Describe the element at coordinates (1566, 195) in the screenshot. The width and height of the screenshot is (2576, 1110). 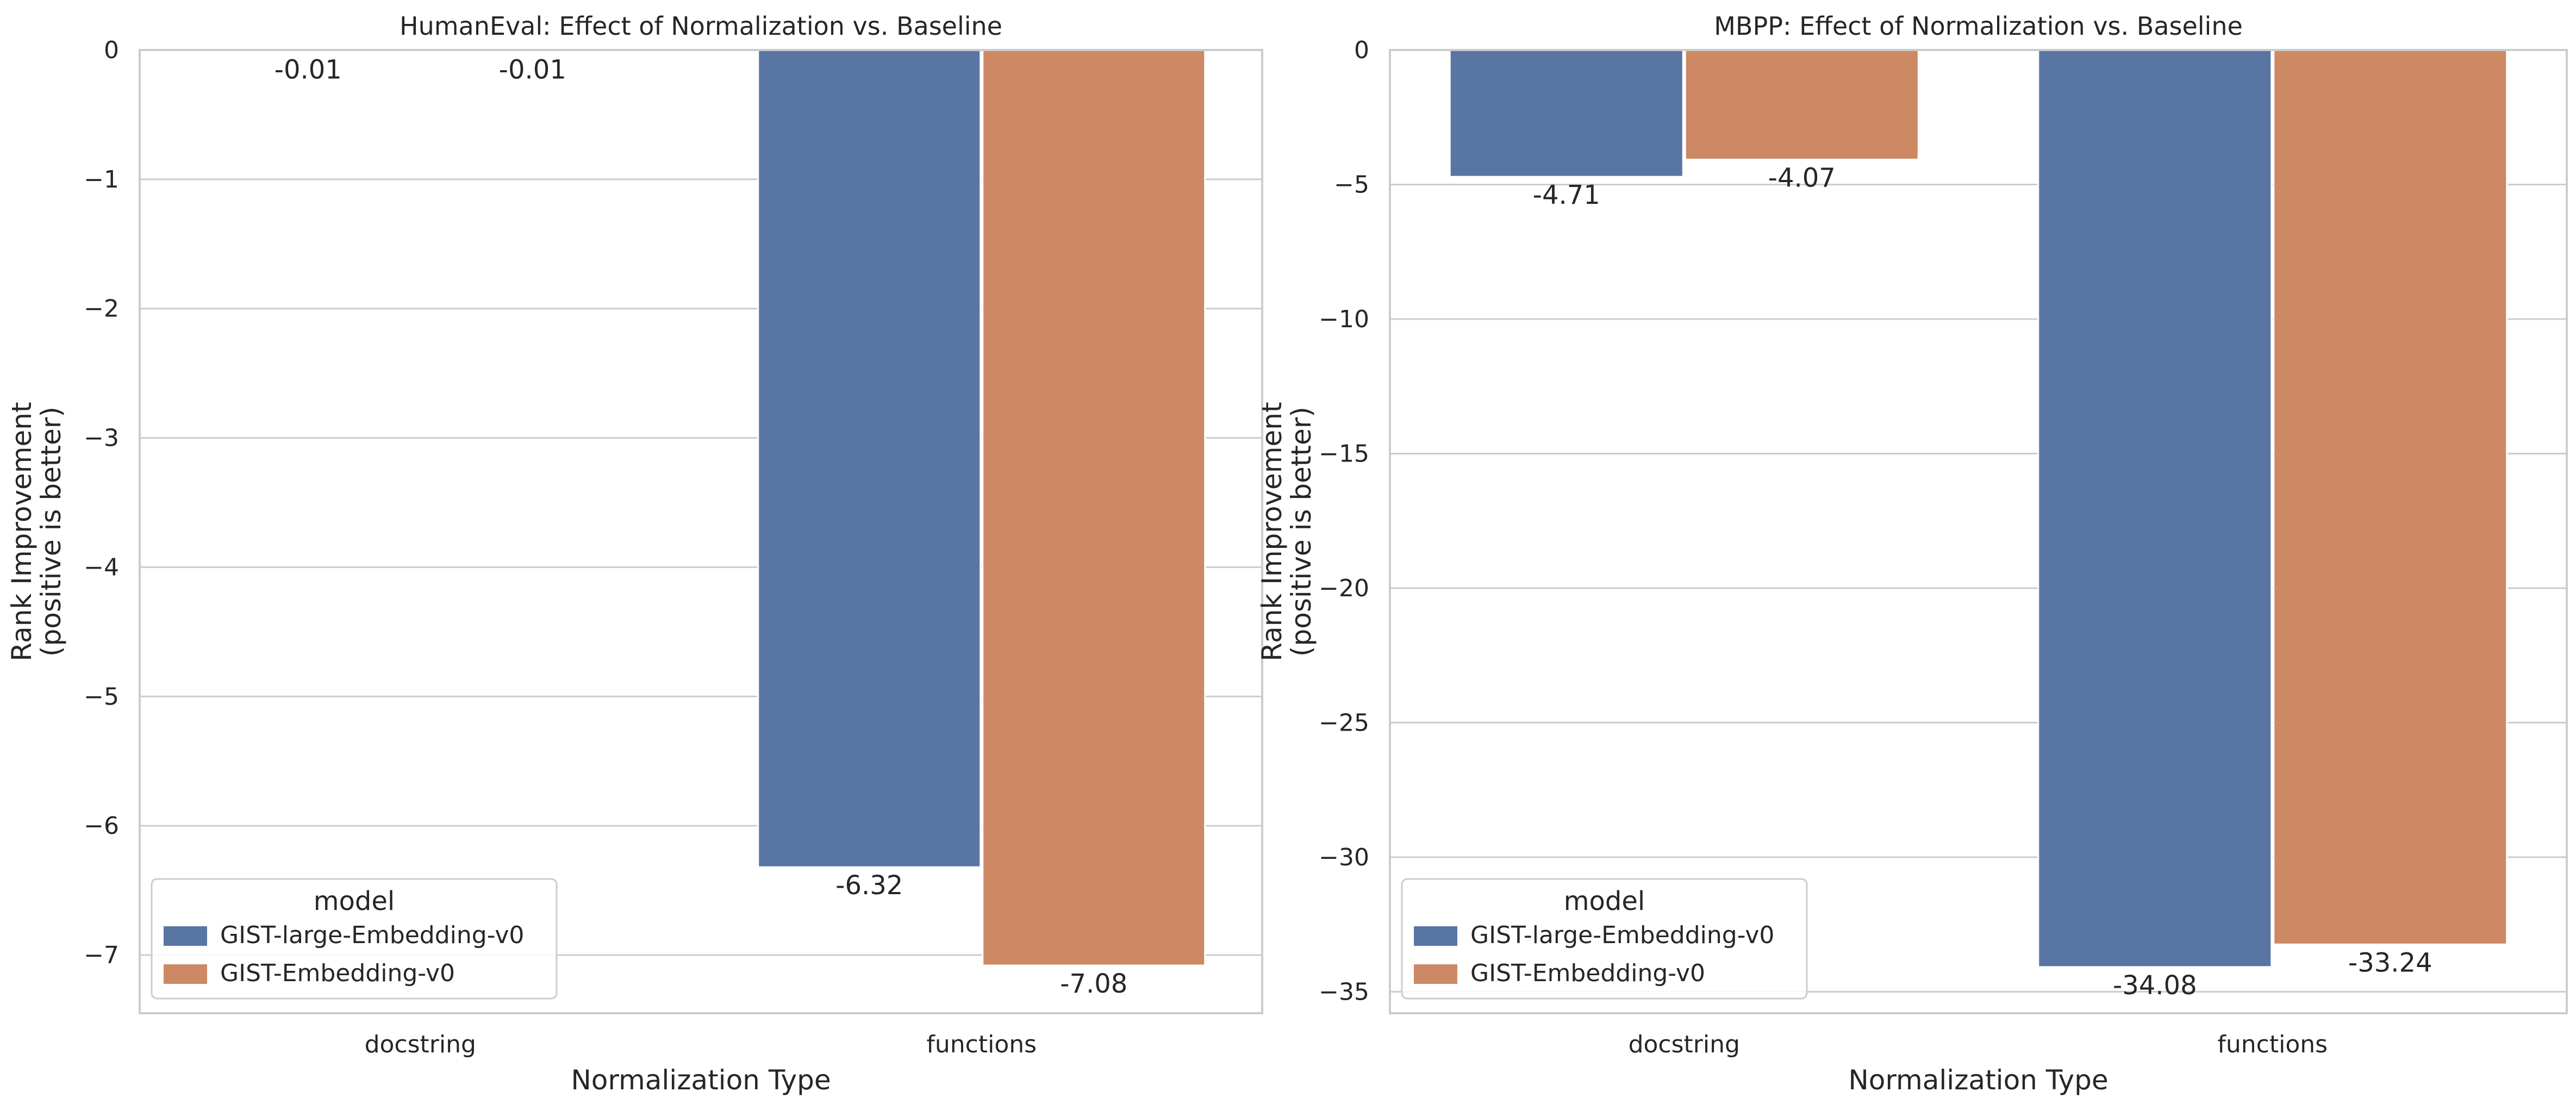
I see `data-label: -4.71` at that location.